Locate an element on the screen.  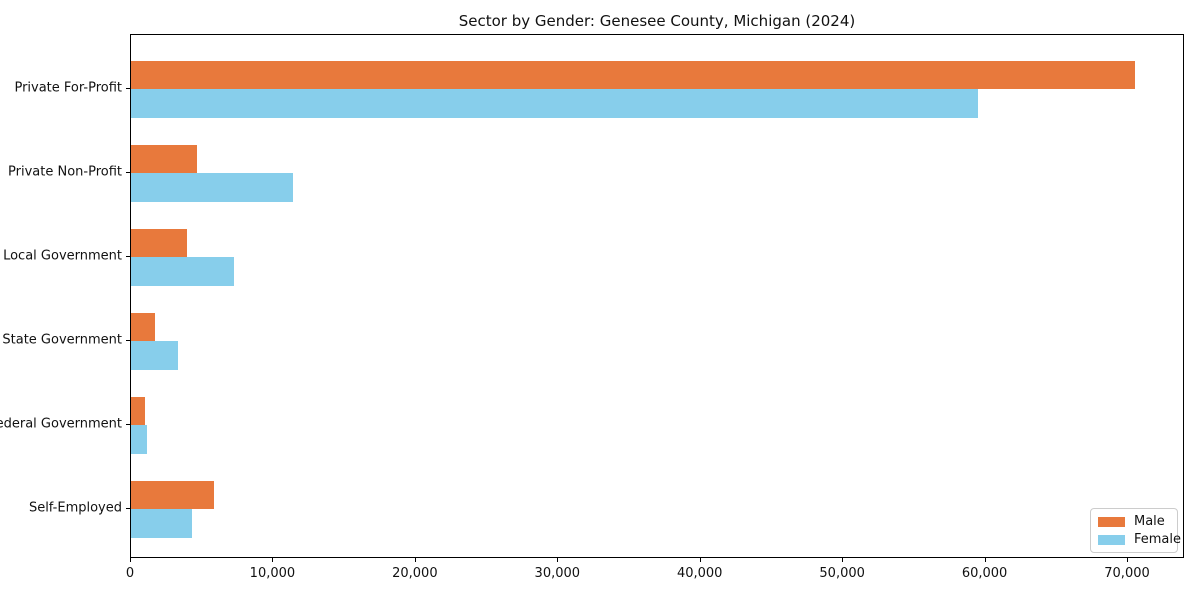
female-color-swatch is located at coordinates (1111, 539).